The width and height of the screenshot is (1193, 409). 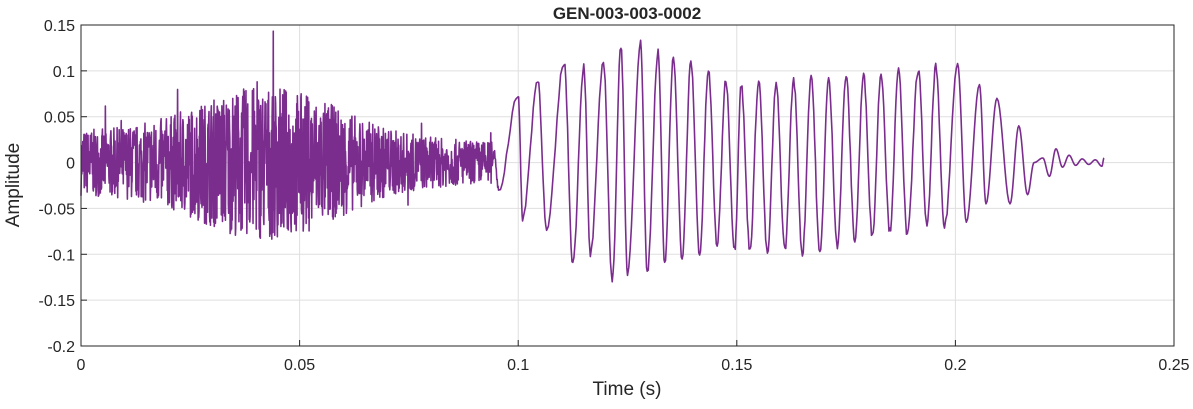 What do you see at coordinates (59, 26) in the screenshot?
I see `y-tick-label: 0.15` at bounding box center [59, 26].